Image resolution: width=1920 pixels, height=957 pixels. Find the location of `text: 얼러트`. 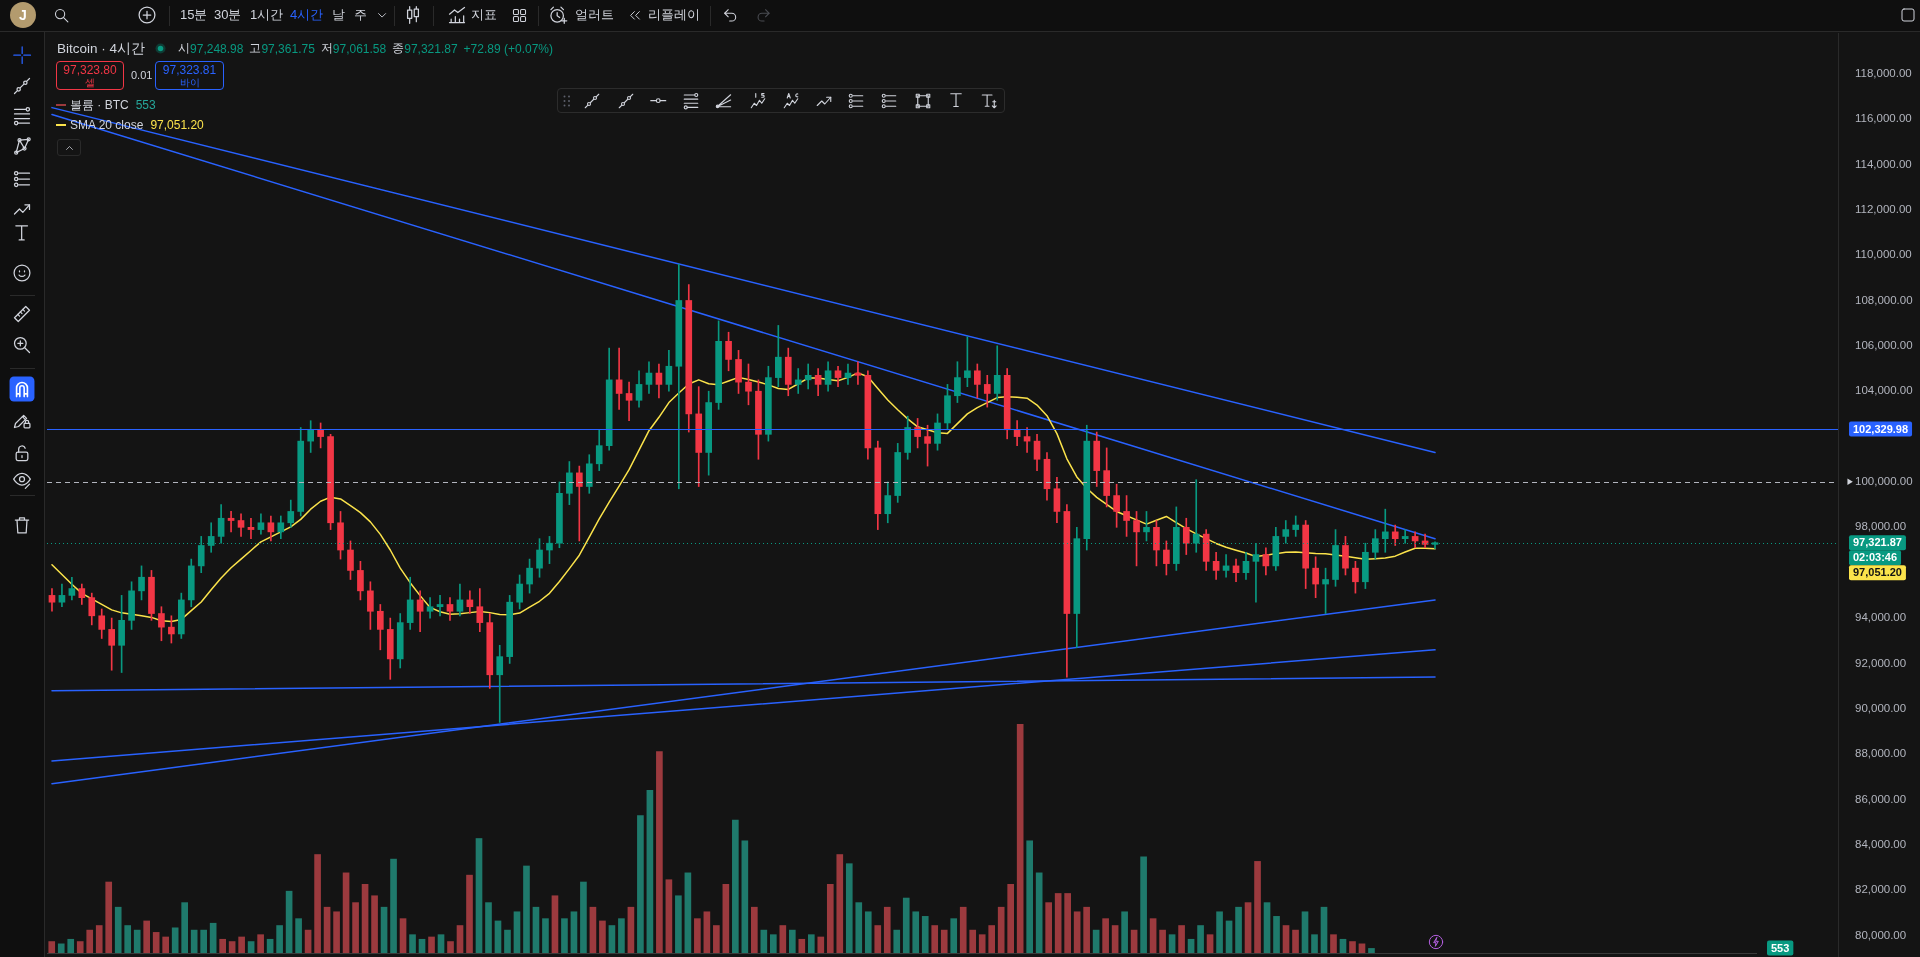

text: 얼러트 is located at coordinates (594, 15).